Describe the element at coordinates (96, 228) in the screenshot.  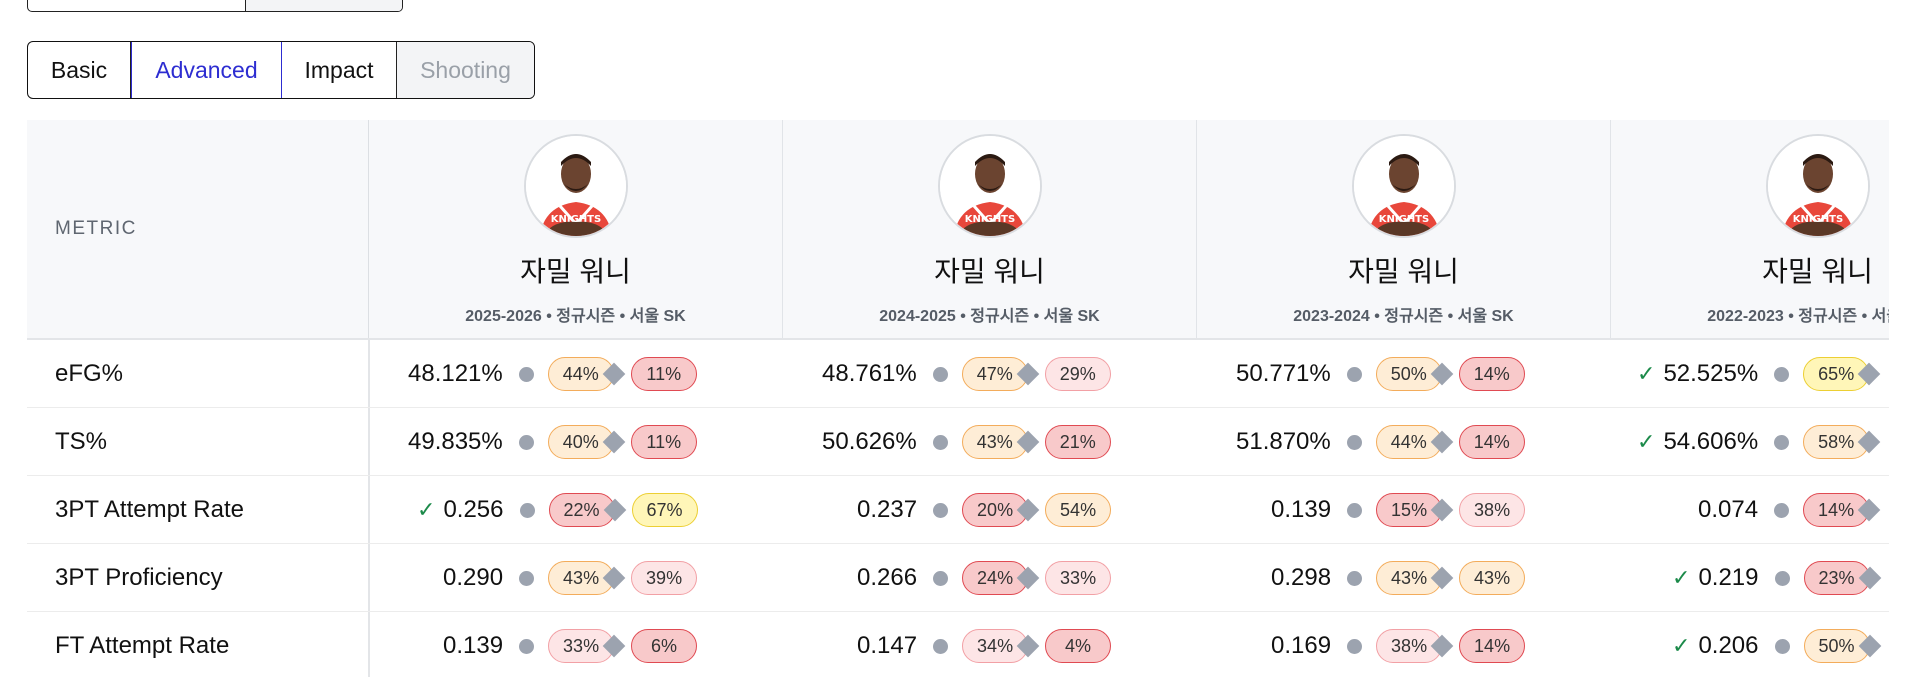
I see `metric-header-label: METRIC` at that location.